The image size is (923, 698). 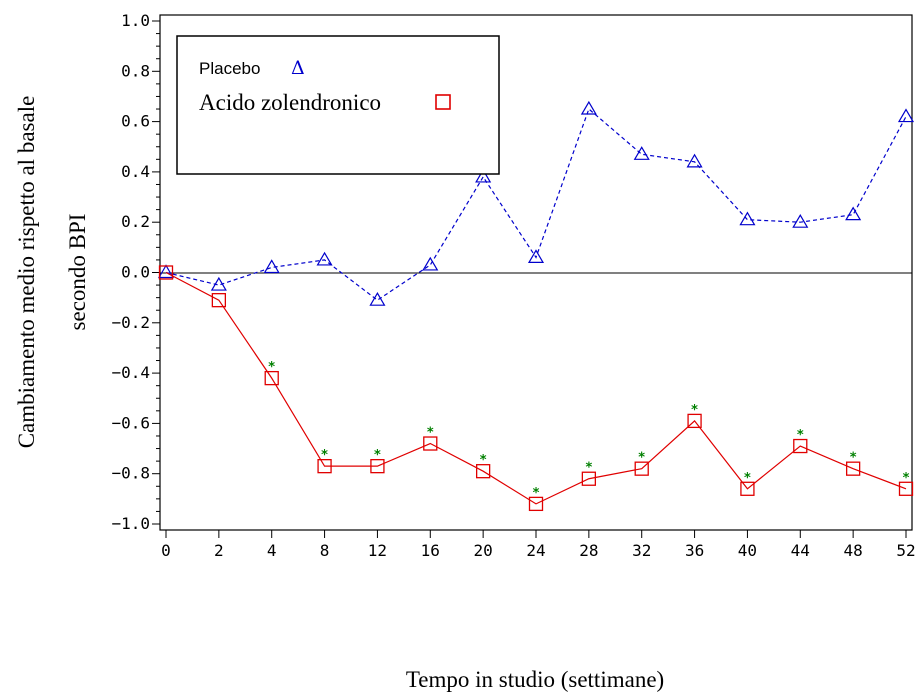 I want to click on y-tick-label: −0.4, so click(x=130, y=372).